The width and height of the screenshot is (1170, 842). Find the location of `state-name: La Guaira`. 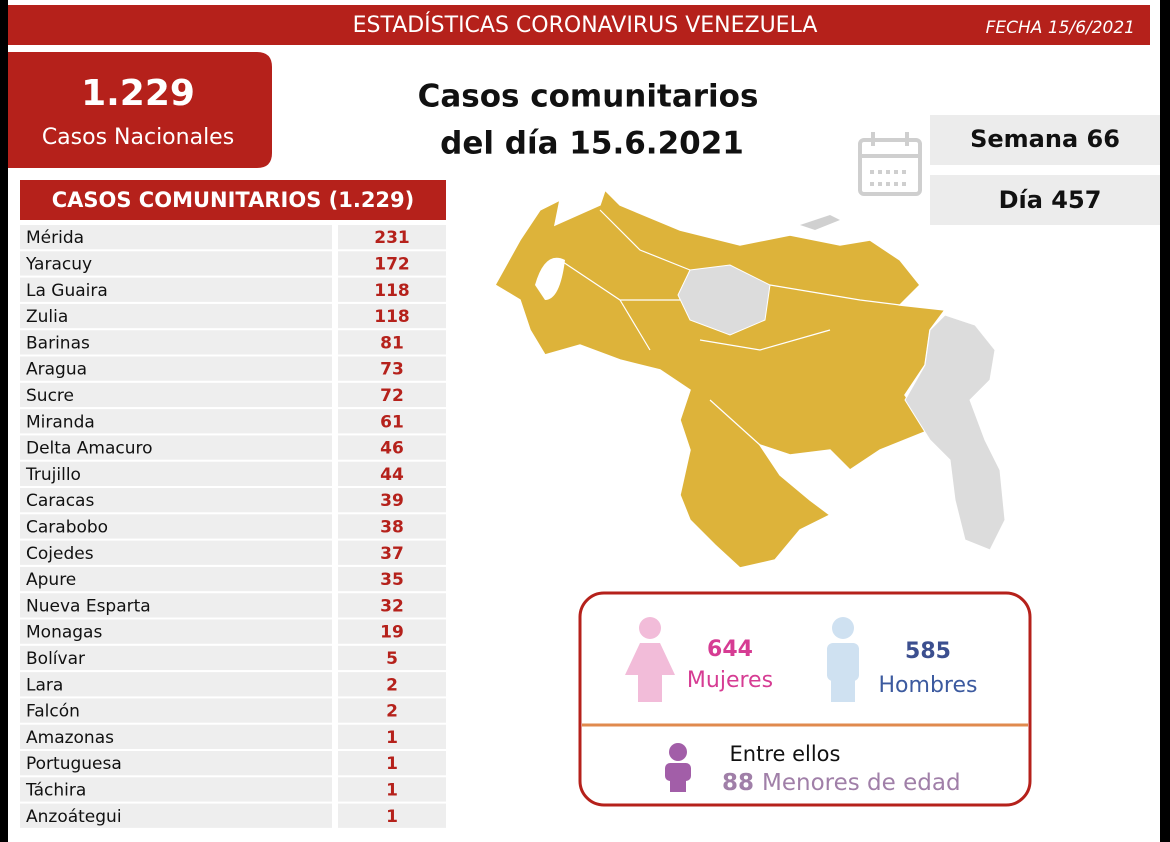

state-name: La Guaira is located at coordinates (67, 291).